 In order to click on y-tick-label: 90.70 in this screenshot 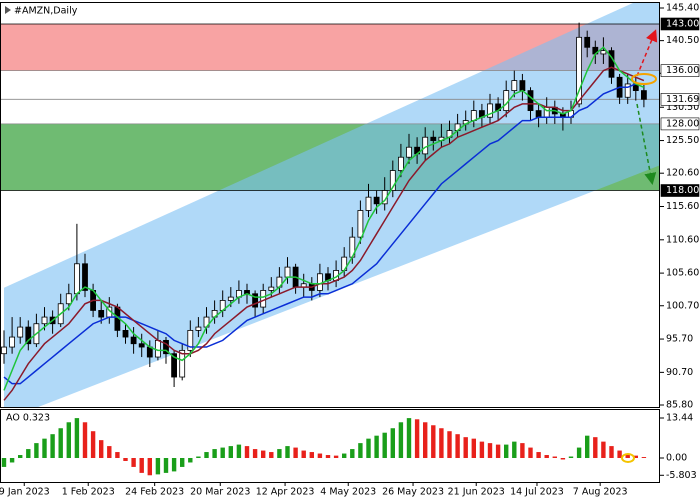, I will do `click(679, 372)`.